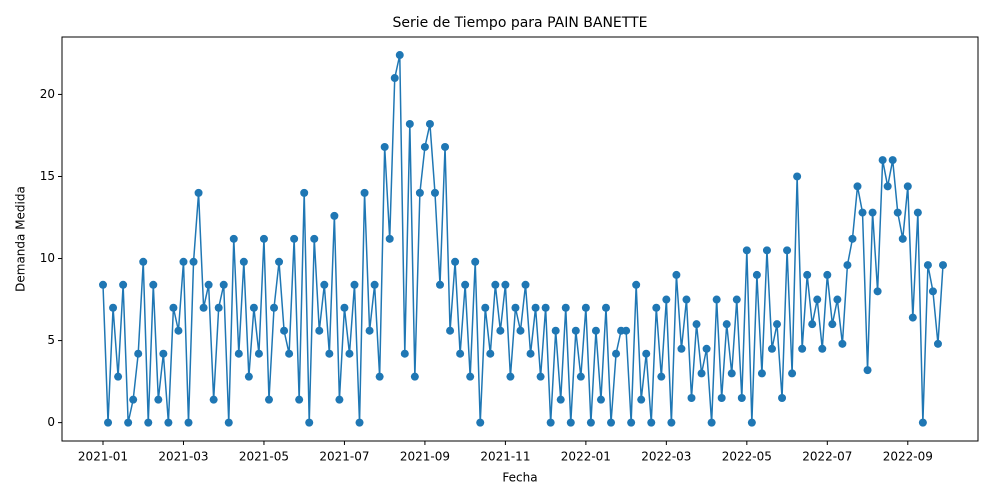  Describe the element at coordinates (747, 457) in the screenshot. I see `x-tick-label: 2022-05` at that location.